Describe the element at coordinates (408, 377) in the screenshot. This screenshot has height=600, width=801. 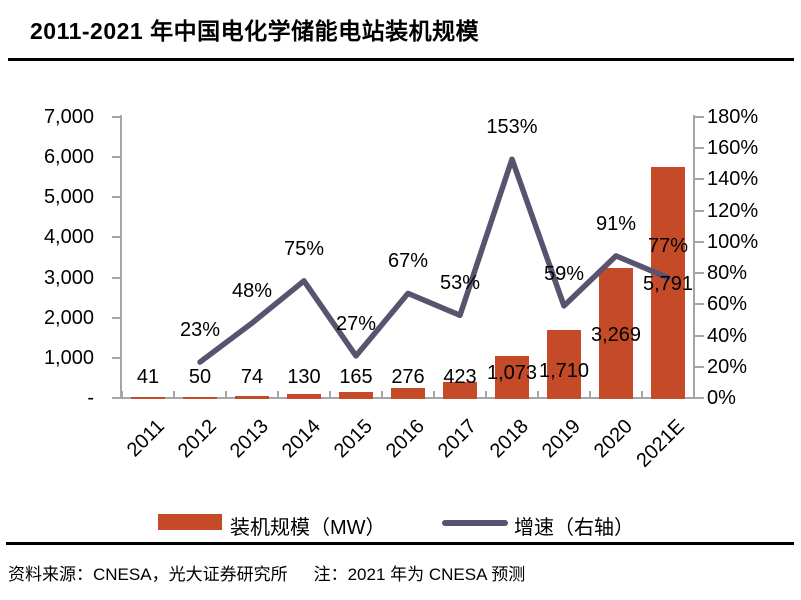
I see `bar-value-label: 276` at that location.